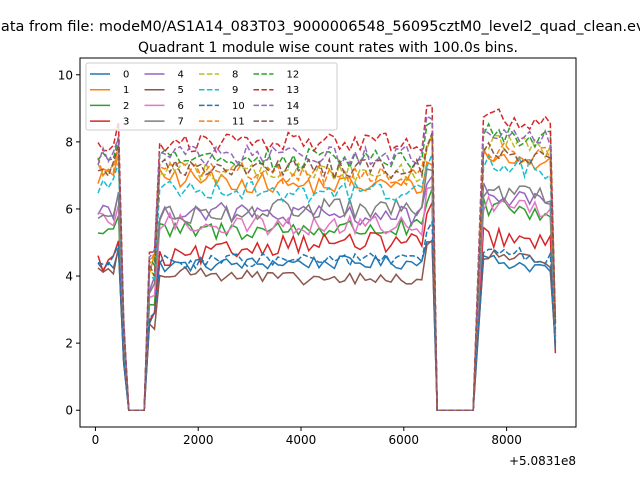  I want to click on y-tick-label: 10, so click(65, 75).